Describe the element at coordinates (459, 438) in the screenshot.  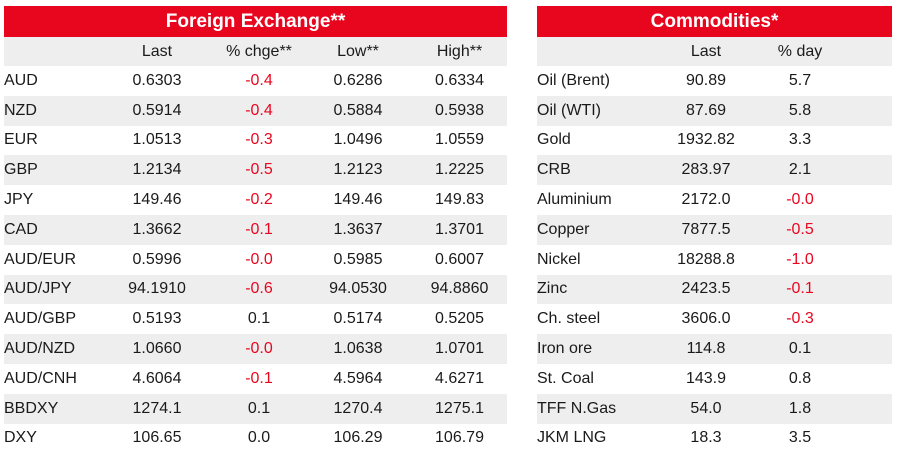
I see `fx-high-cell: 106.79` at that location.